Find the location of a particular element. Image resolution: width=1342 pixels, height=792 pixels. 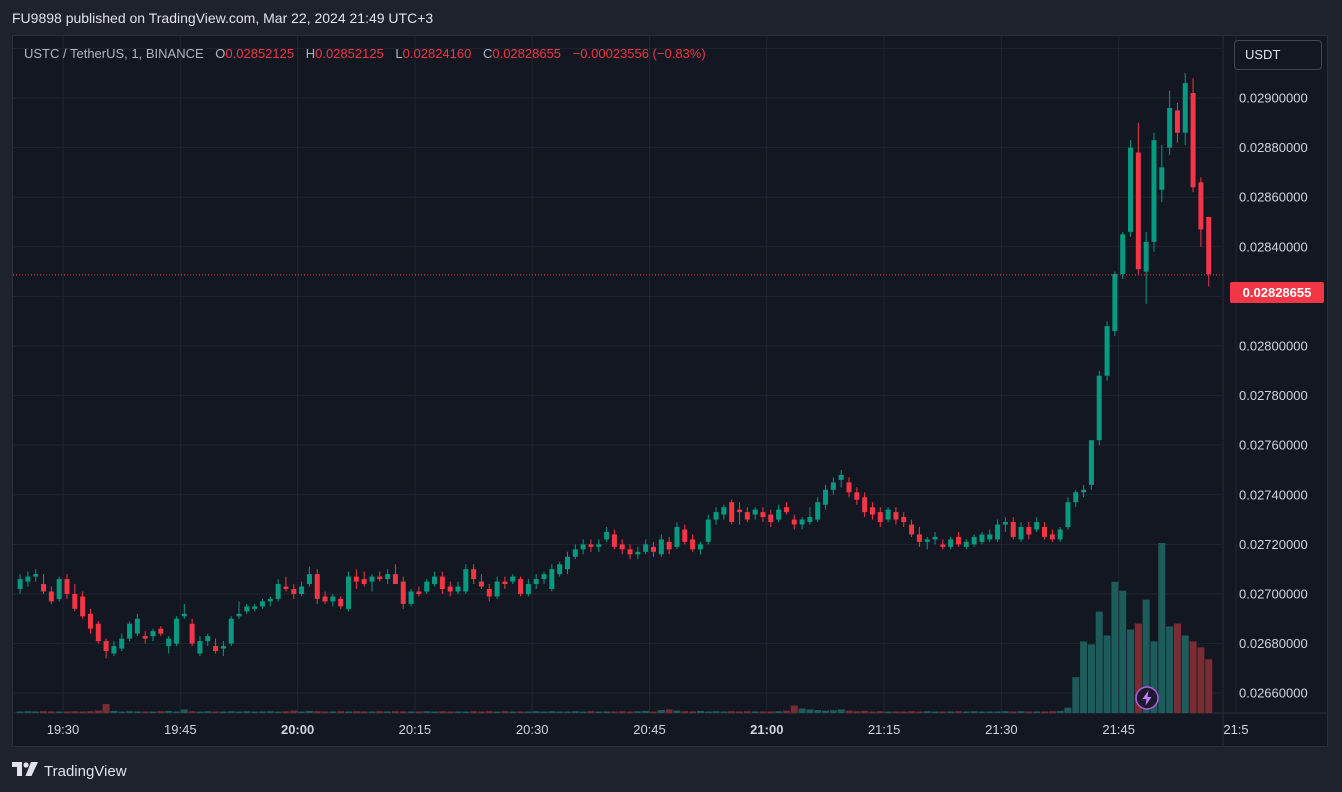

tradingview-brand: TradingView is located at coordinates (69, 771).